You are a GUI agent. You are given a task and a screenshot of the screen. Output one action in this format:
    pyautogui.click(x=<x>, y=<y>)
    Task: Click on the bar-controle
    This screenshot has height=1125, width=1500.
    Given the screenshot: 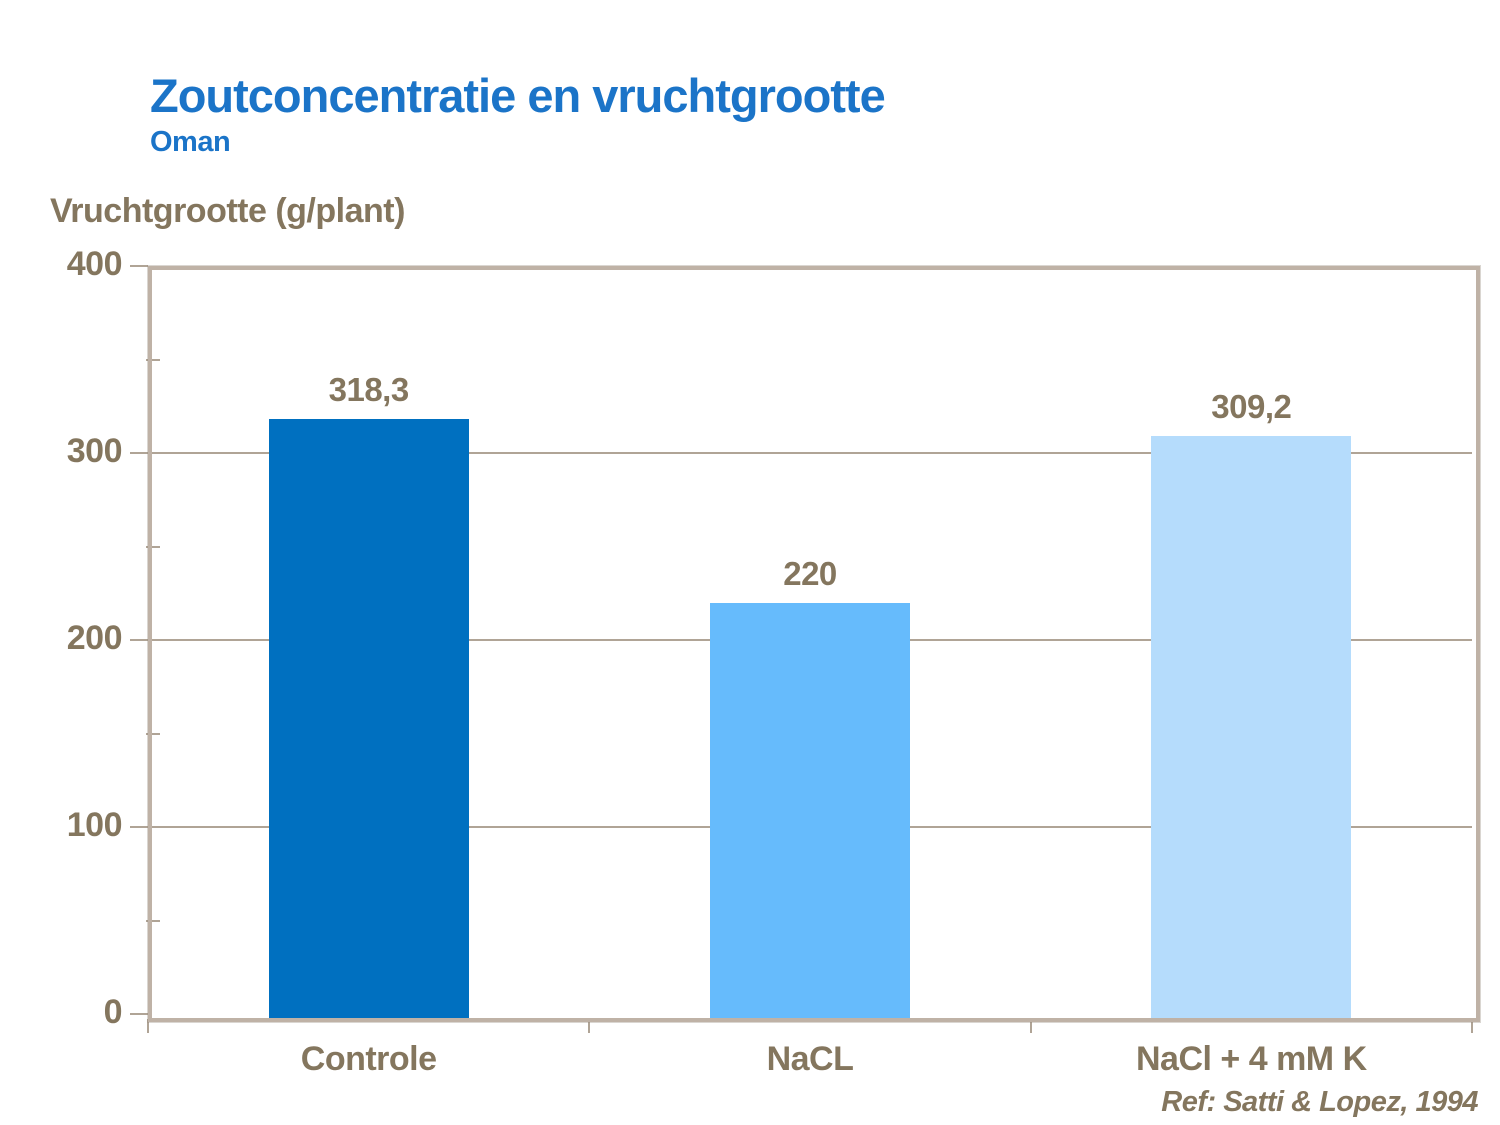 What is the action you would take?
    pyautogui.click(x=368, y=718)
    